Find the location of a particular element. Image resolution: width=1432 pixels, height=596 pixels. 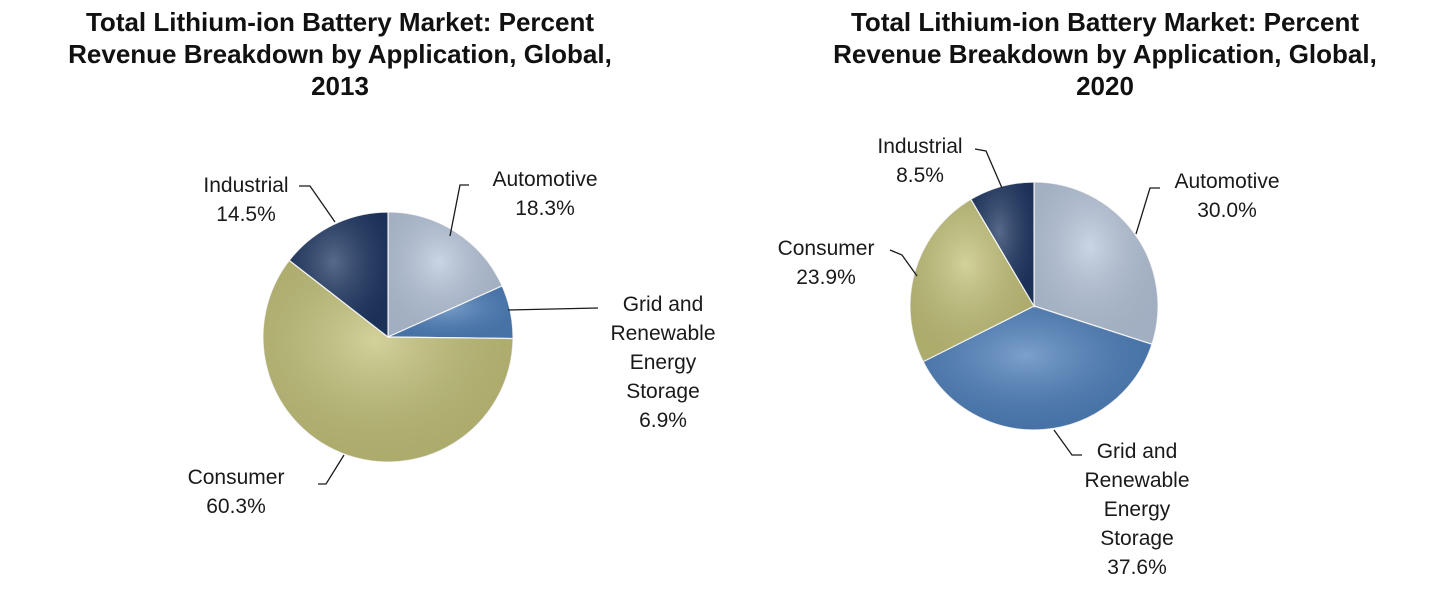

pie-slice-grid-and-renewable-energy-storage is located at coordinates (1037, 368).